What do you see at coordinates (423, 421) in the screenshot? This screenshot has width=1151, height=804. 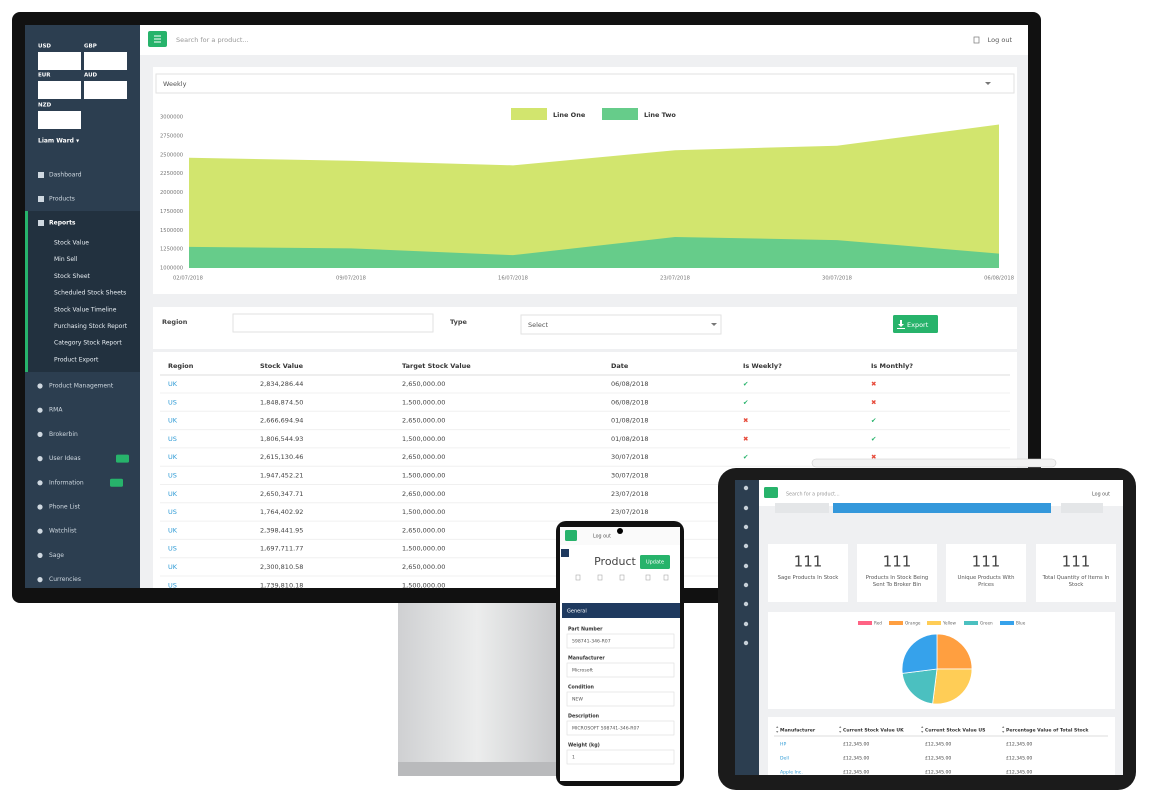 I see `table-cell: 2,650,000.00` at bounding box center [423, 421].